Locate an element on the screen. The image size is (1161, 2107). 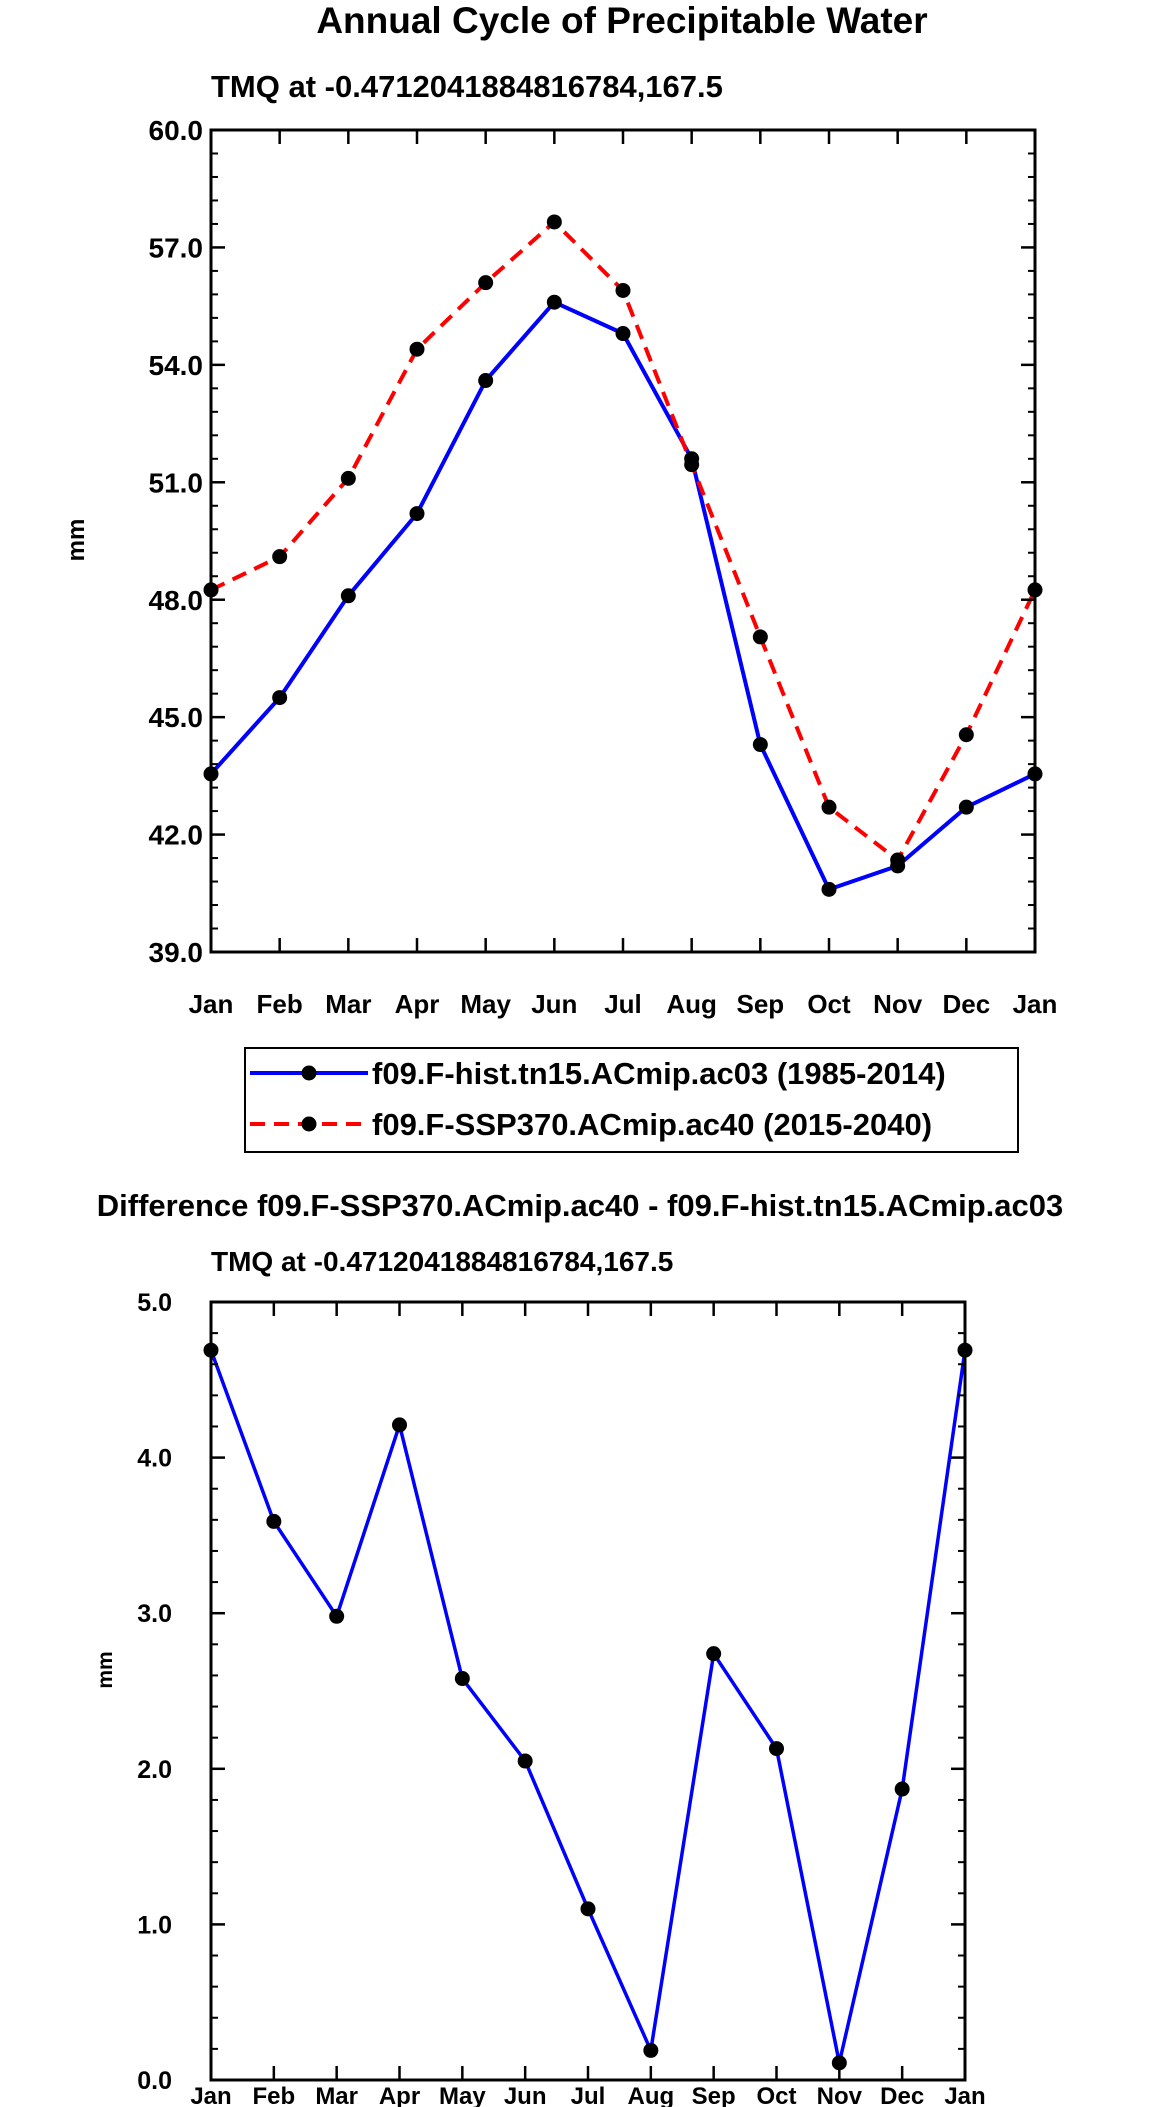
bottom-y-tick-label: 1.0 is located at coordinates (154, 1925).